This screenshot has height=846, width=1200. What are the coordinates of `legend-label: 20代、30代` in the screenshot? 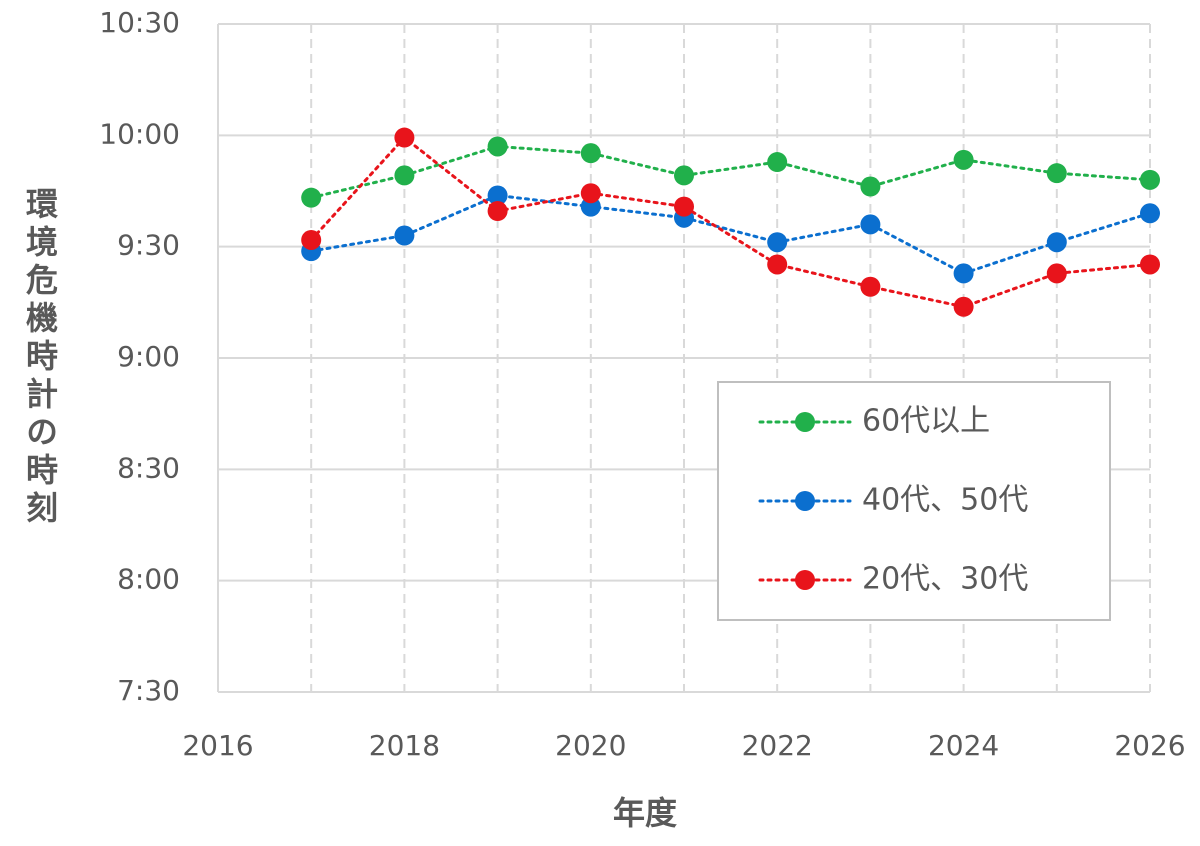 It's located at (945, 579).